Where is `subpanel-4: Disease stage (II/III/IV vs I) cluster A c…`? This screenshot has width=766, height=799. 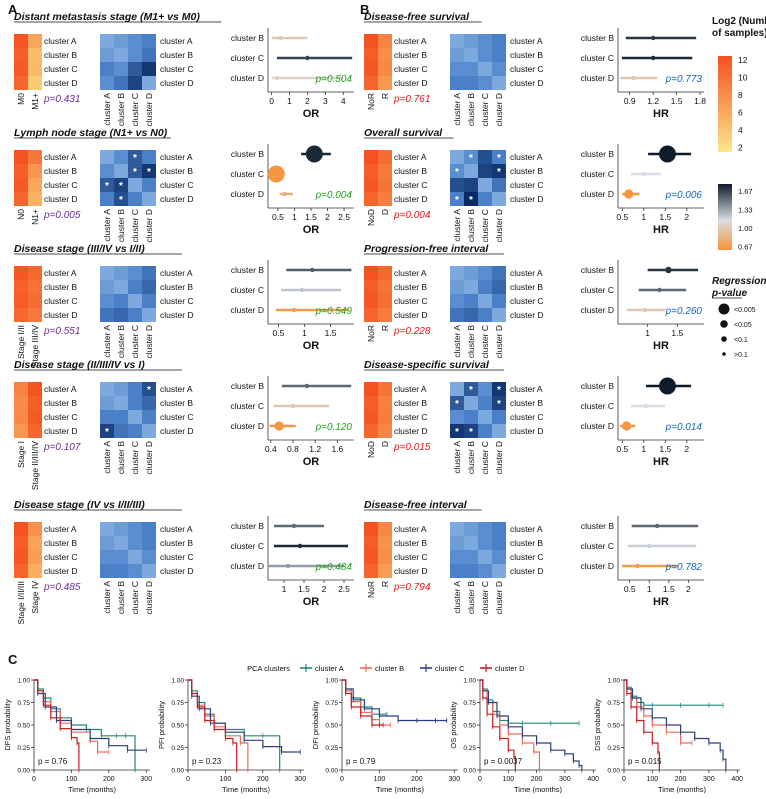 subpanel-4: Disease stage (II/III/IV vs I) cluster A c… is located at coordinates (184, 424).